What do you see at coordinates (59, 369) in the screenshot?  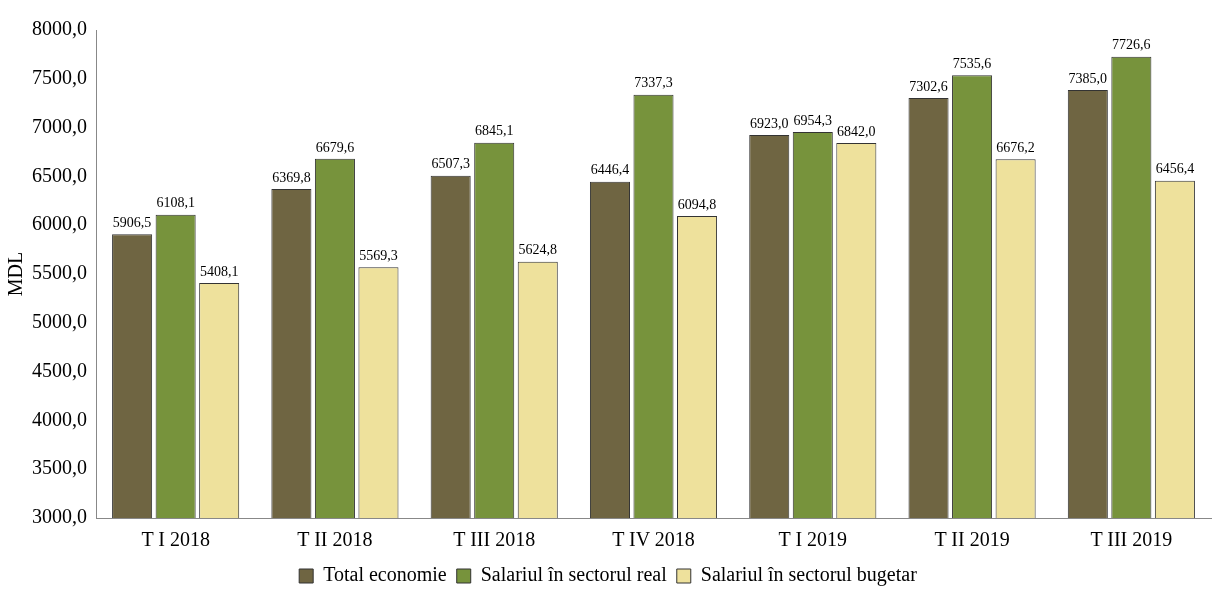 I see `y-tick-label: 4500,0` at bounding box center [59, 369].